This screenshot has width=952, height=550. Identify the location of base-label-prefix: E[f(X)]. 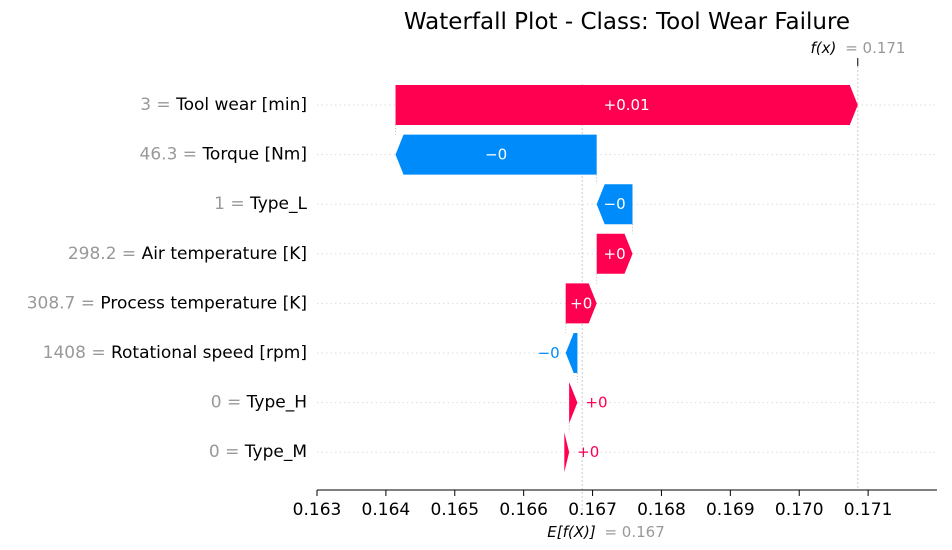
(571, 532).